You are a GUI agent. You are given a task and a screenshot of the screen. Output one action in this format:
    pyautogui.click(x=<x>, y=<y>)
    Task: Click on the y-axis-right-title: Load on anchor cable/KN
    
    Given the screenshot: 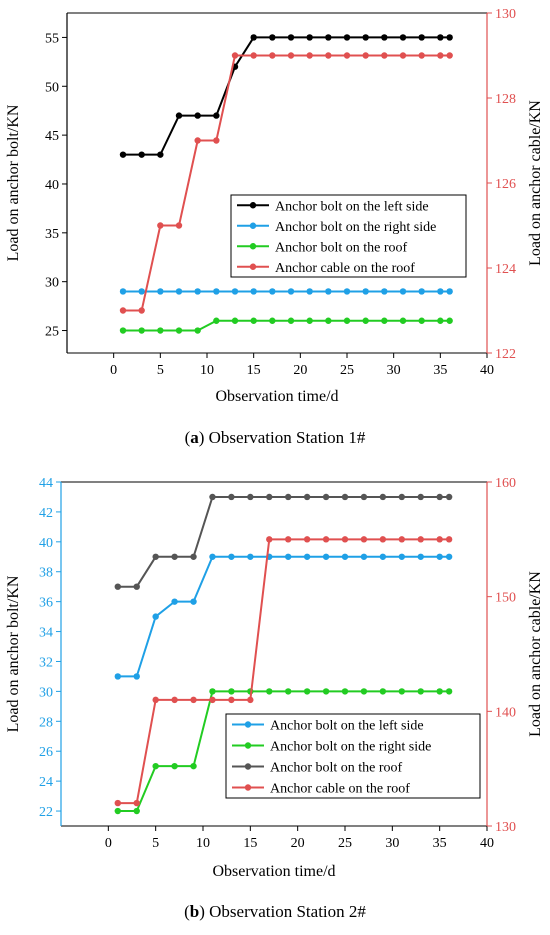 What is the action you would take?
    pyautogui.click(x=535, y=183)
    